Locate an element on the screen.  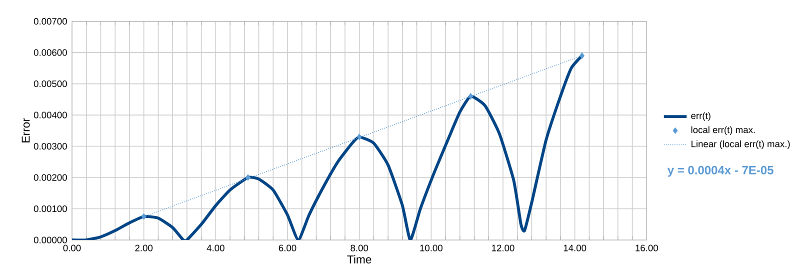
x-tick-label: 4.00 is located at coordinates (215, 248).